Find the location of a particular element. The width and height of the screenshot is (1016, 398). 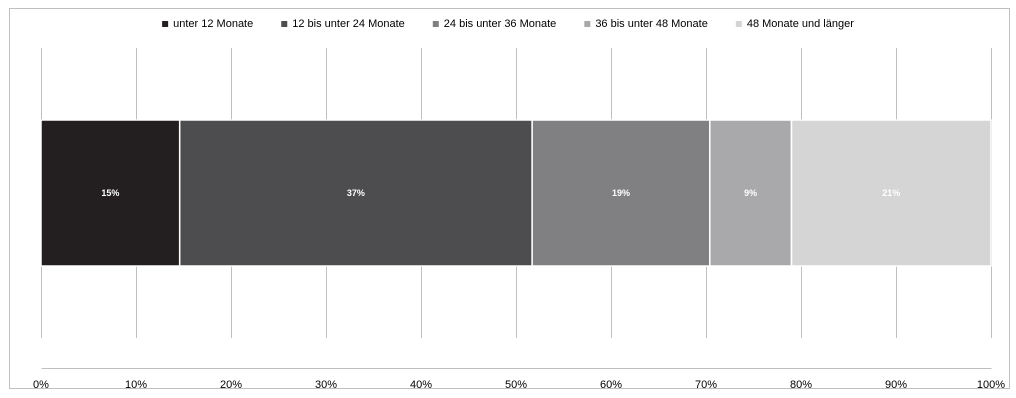

legend-item: 12 bis unter 24 Monate is located at coordinates (343, 24).